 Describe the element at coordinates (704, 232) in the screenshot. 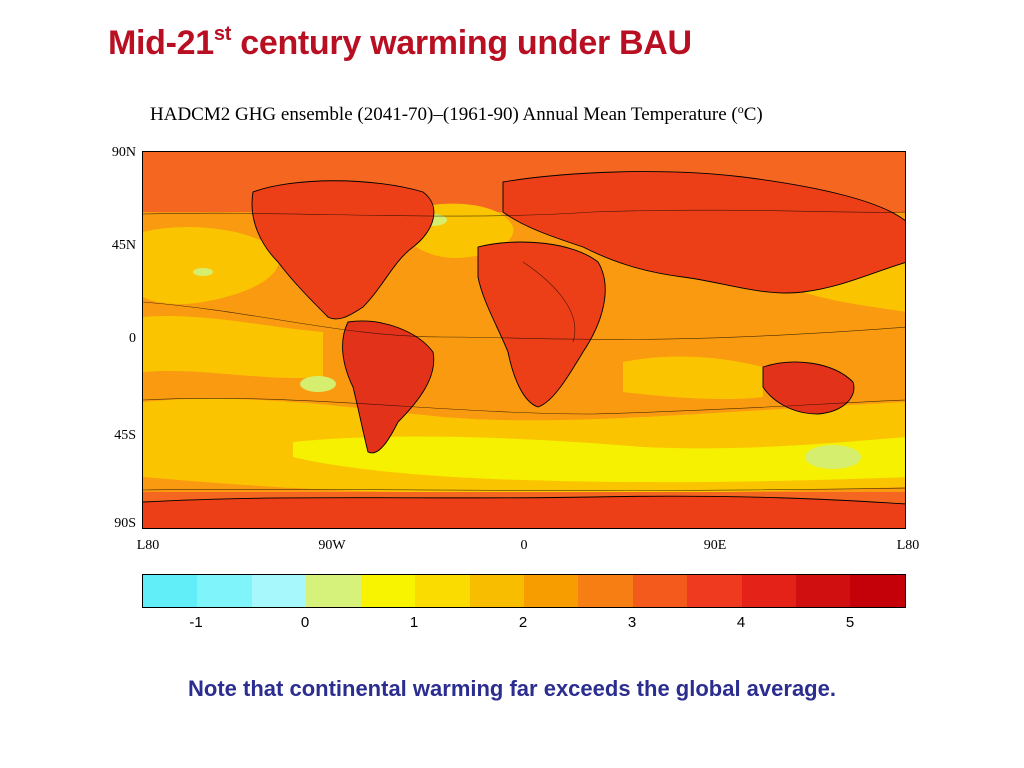

I see `eurasia` at that location.